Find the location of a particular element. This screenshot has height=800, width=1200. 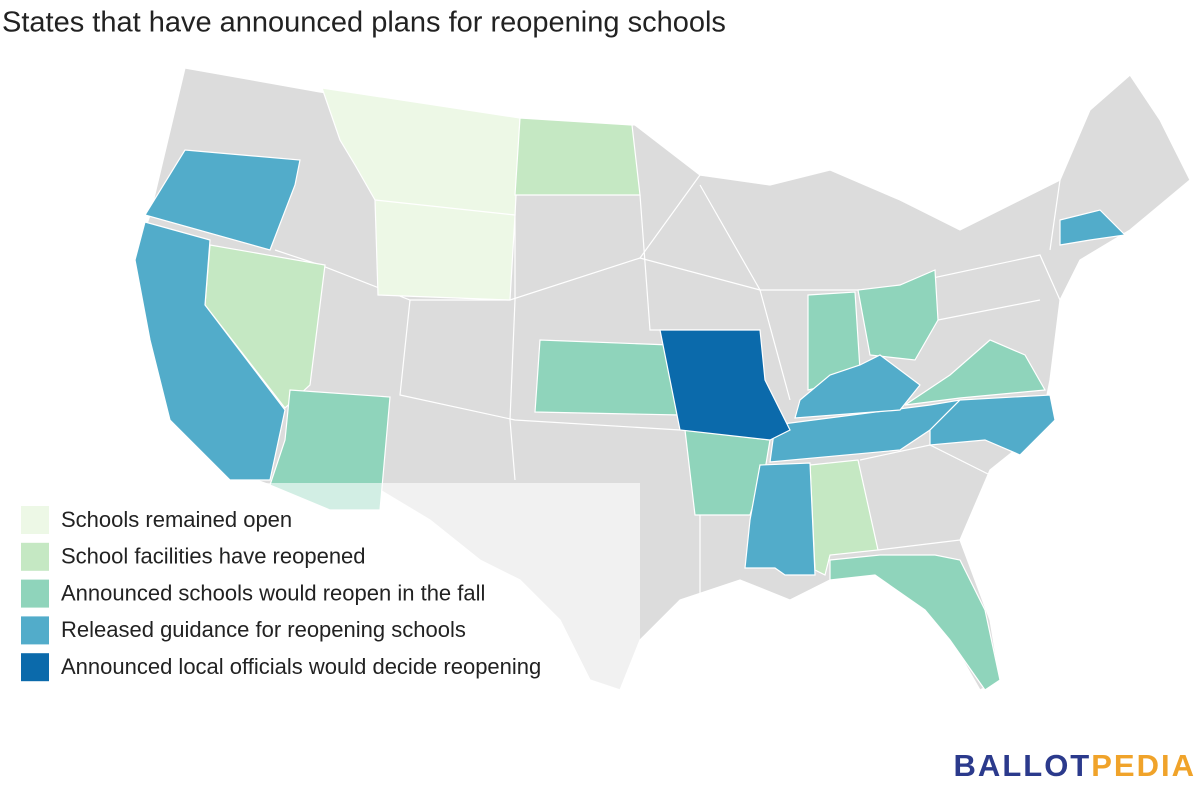

logo: BALLOTPEDIA is located at coordinates (1075, 765).